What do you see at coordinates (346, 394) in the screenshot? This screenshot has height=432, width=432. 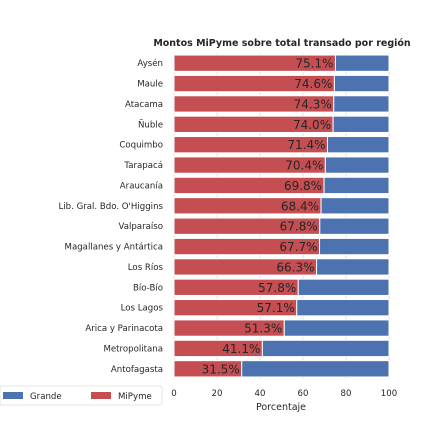 I see `x-tick-label: 80` at bounding box center [346, 394].